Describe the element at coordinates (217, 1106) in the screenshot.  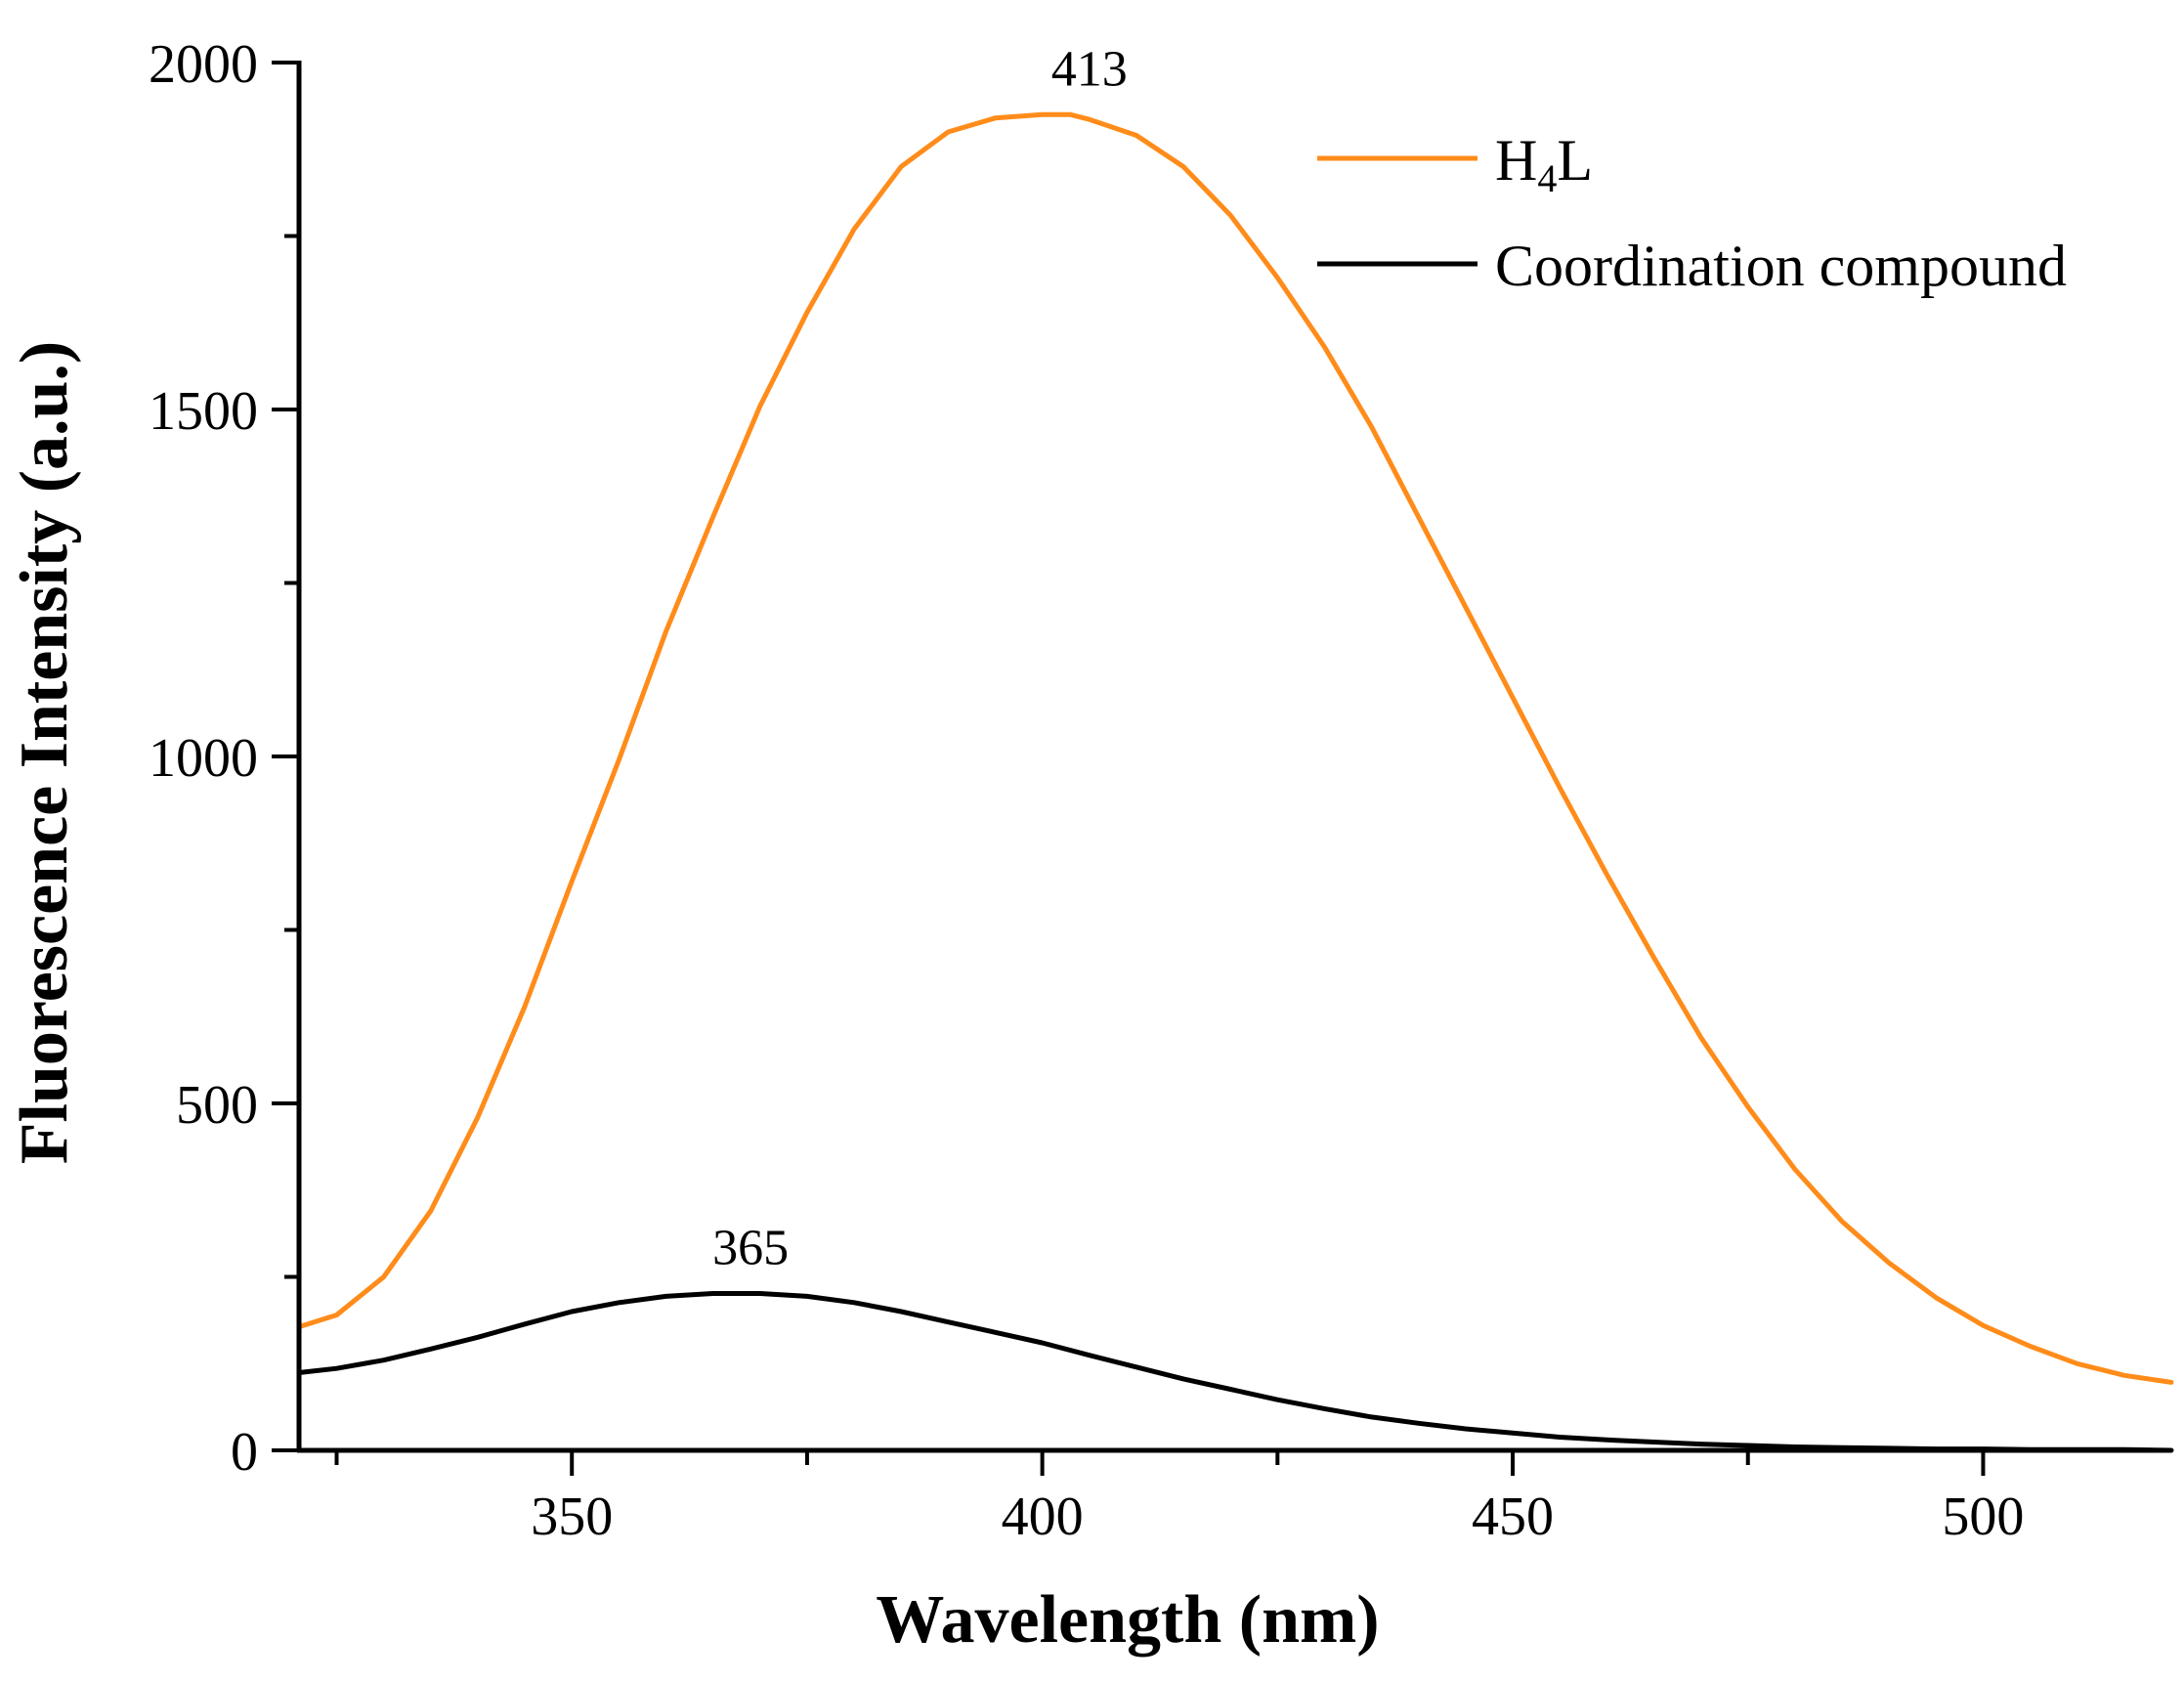
I see `y-tick-label: 500` at that location.